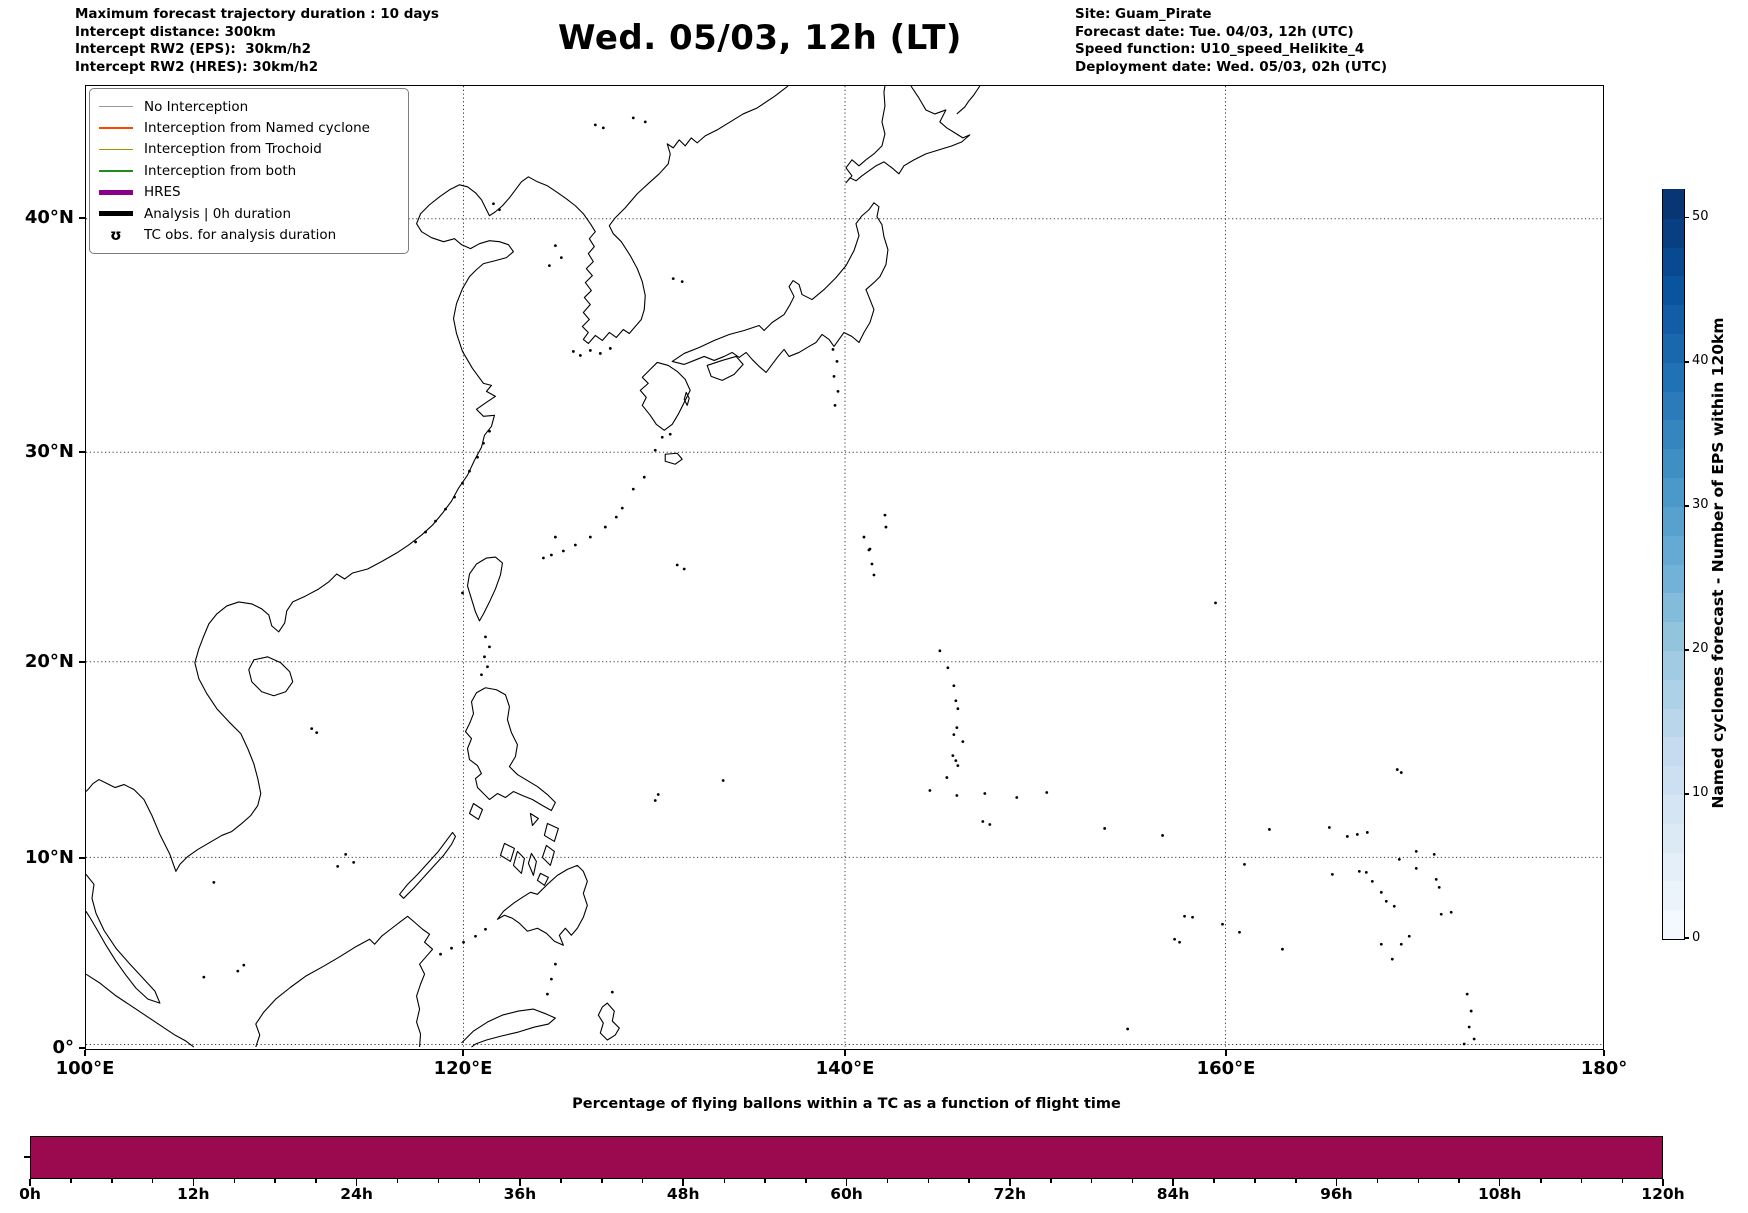 The width and height of the screenshot is (1748, 1213). I want to click on y-axis-tick-label: 10°N, so click(49, 857).